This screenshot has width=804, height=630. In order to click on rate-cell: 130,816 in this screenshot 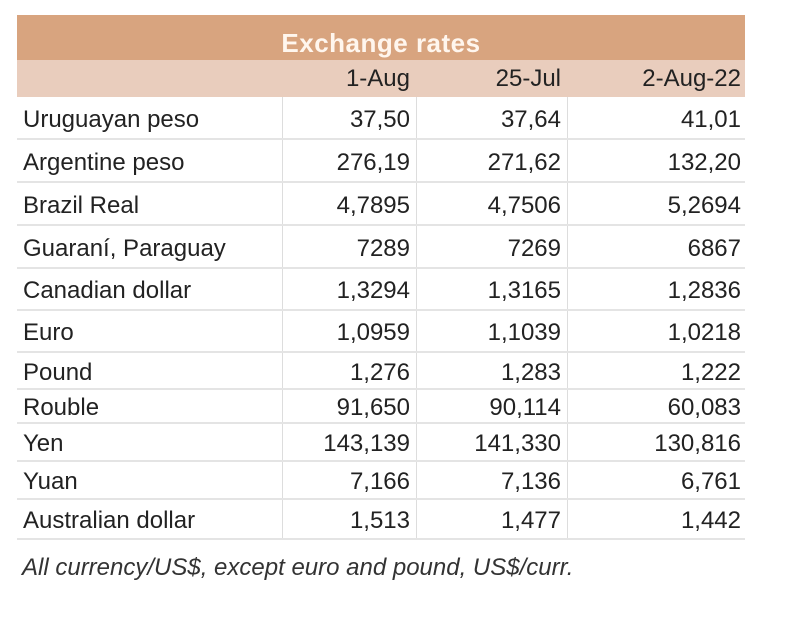, I will do `click(656, 442)`.